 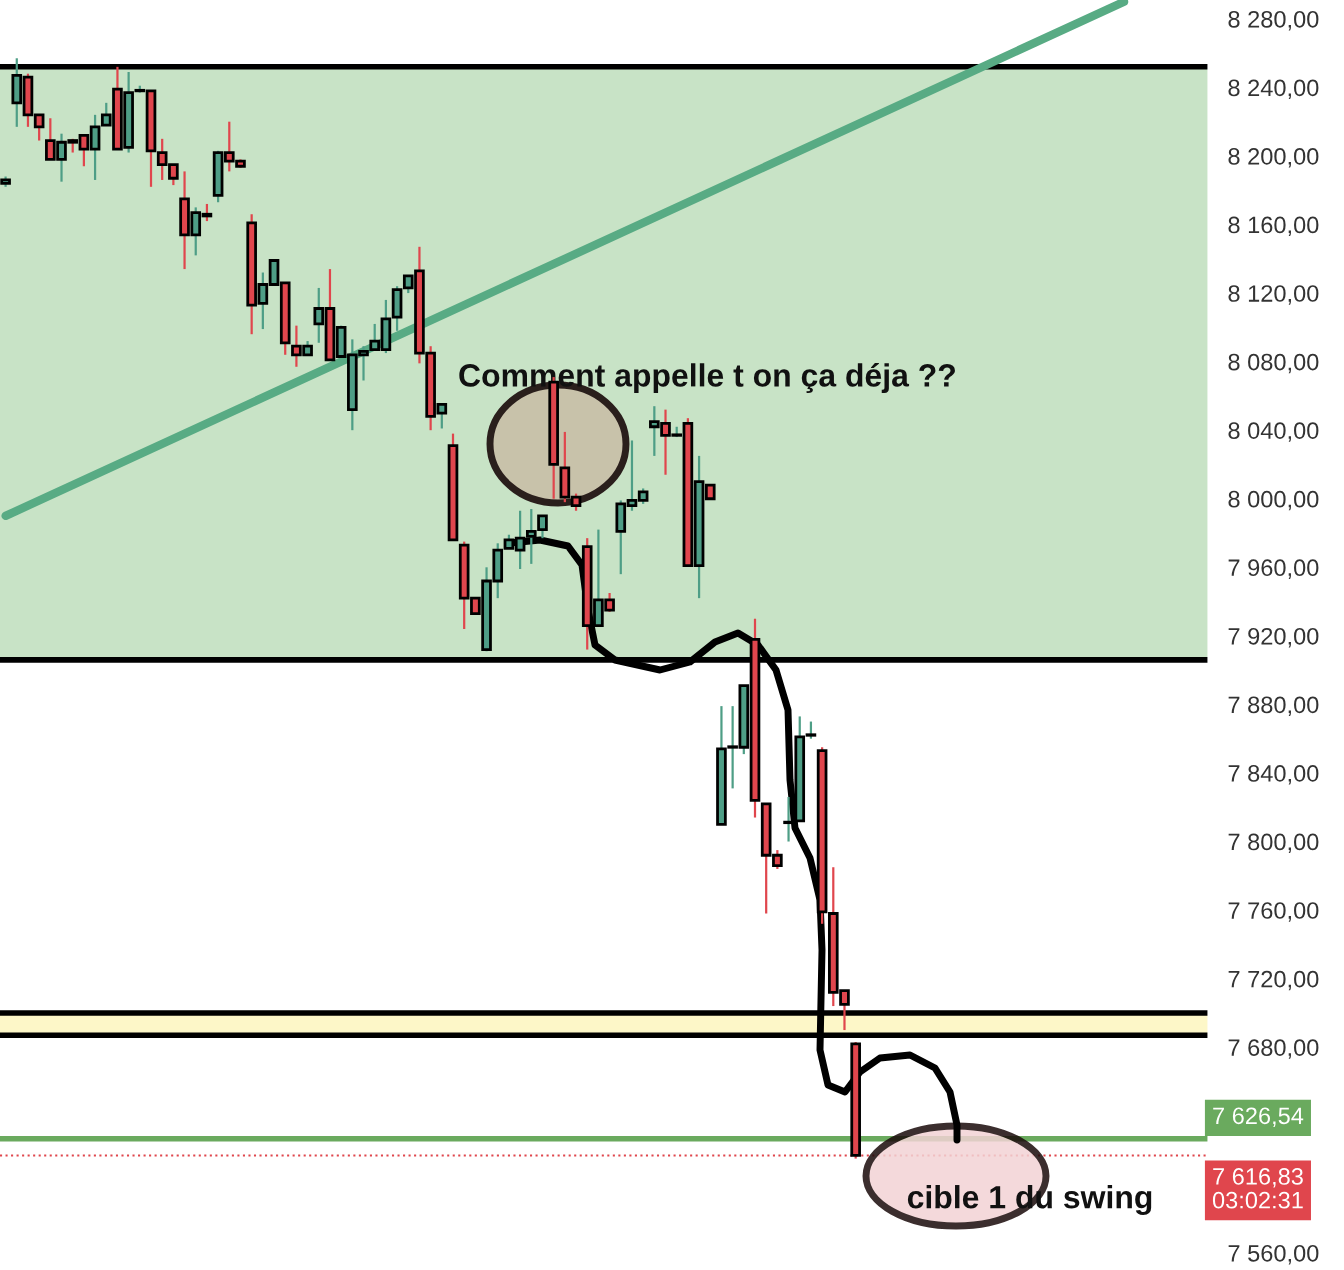 I want to click on y-tick-label: 7 880,00, so click(x=1273, y=706).